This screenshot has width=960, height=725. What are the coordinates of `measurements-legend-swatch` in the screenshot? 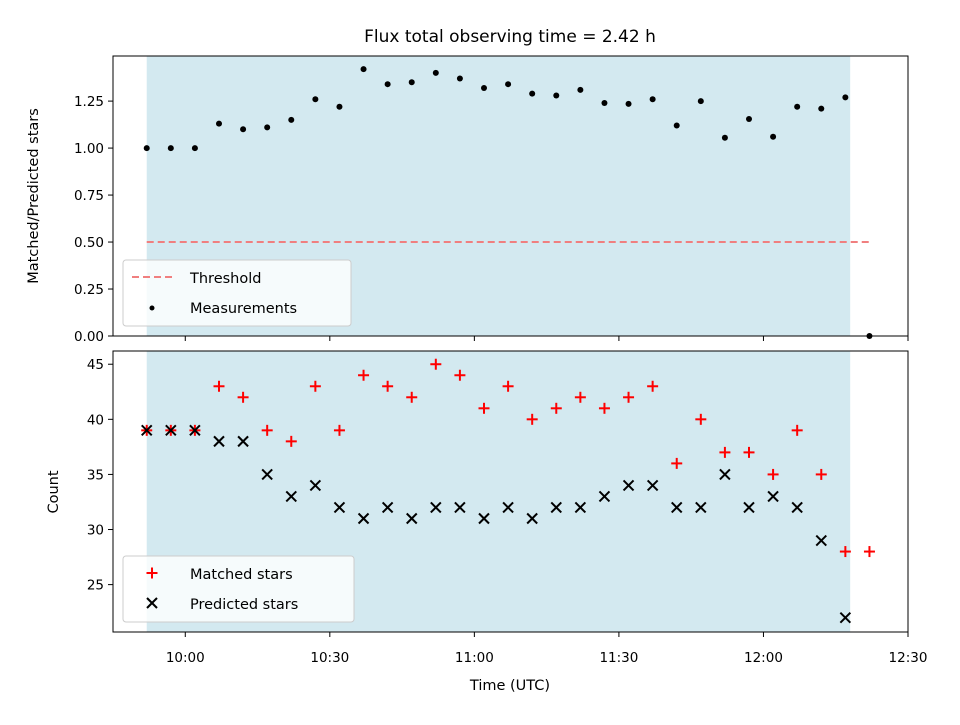 It's located at (152, 308).